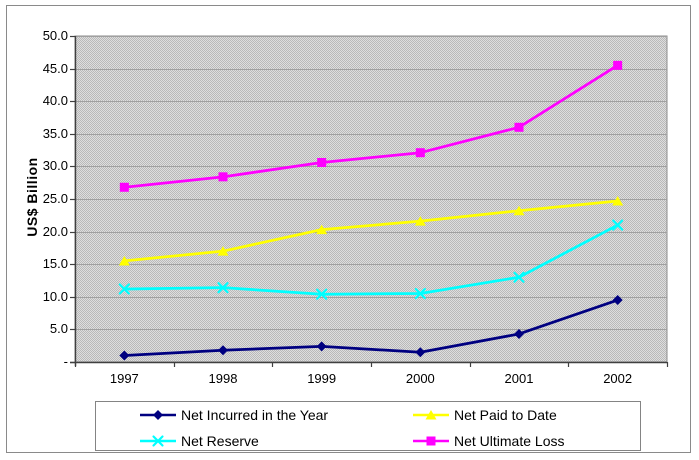 The image size is (699, 460). I want to click on legend-label: Net Ultimate Loss, so click(509, 441).